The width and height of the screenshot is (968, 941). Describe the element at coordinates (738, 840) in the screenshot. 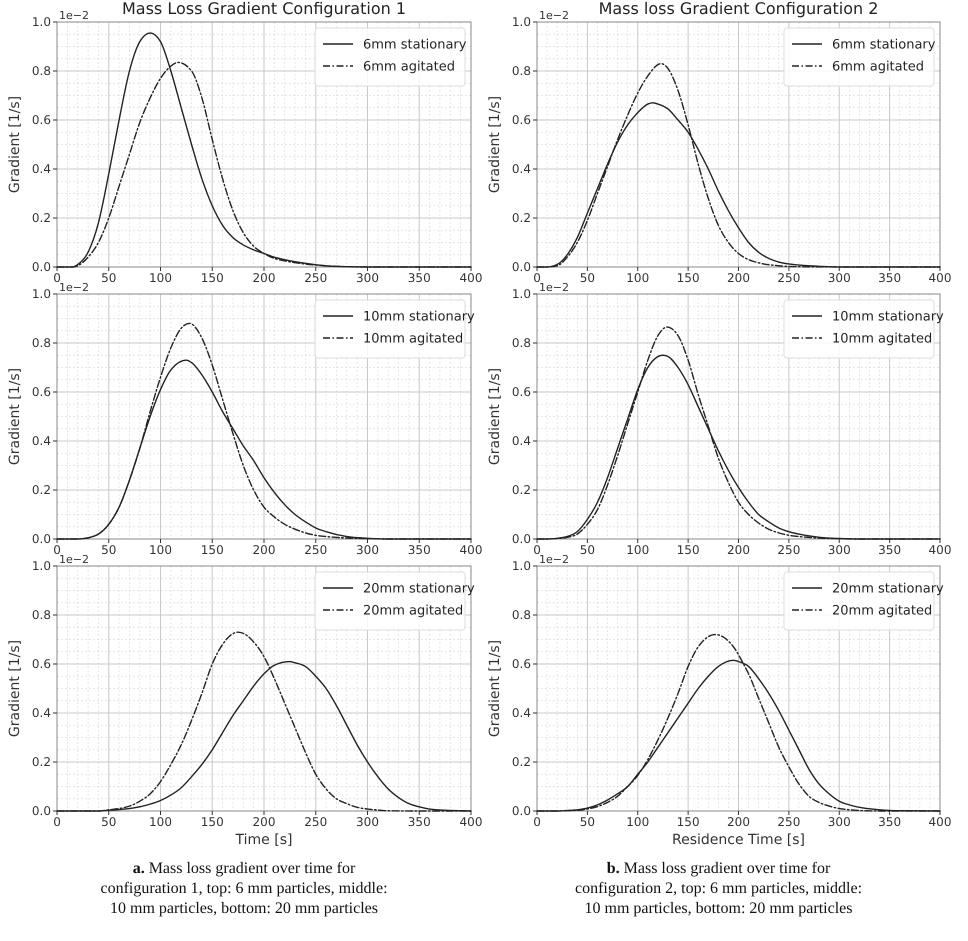

I see `x-axis-title: Residence Time [s]` at that location.